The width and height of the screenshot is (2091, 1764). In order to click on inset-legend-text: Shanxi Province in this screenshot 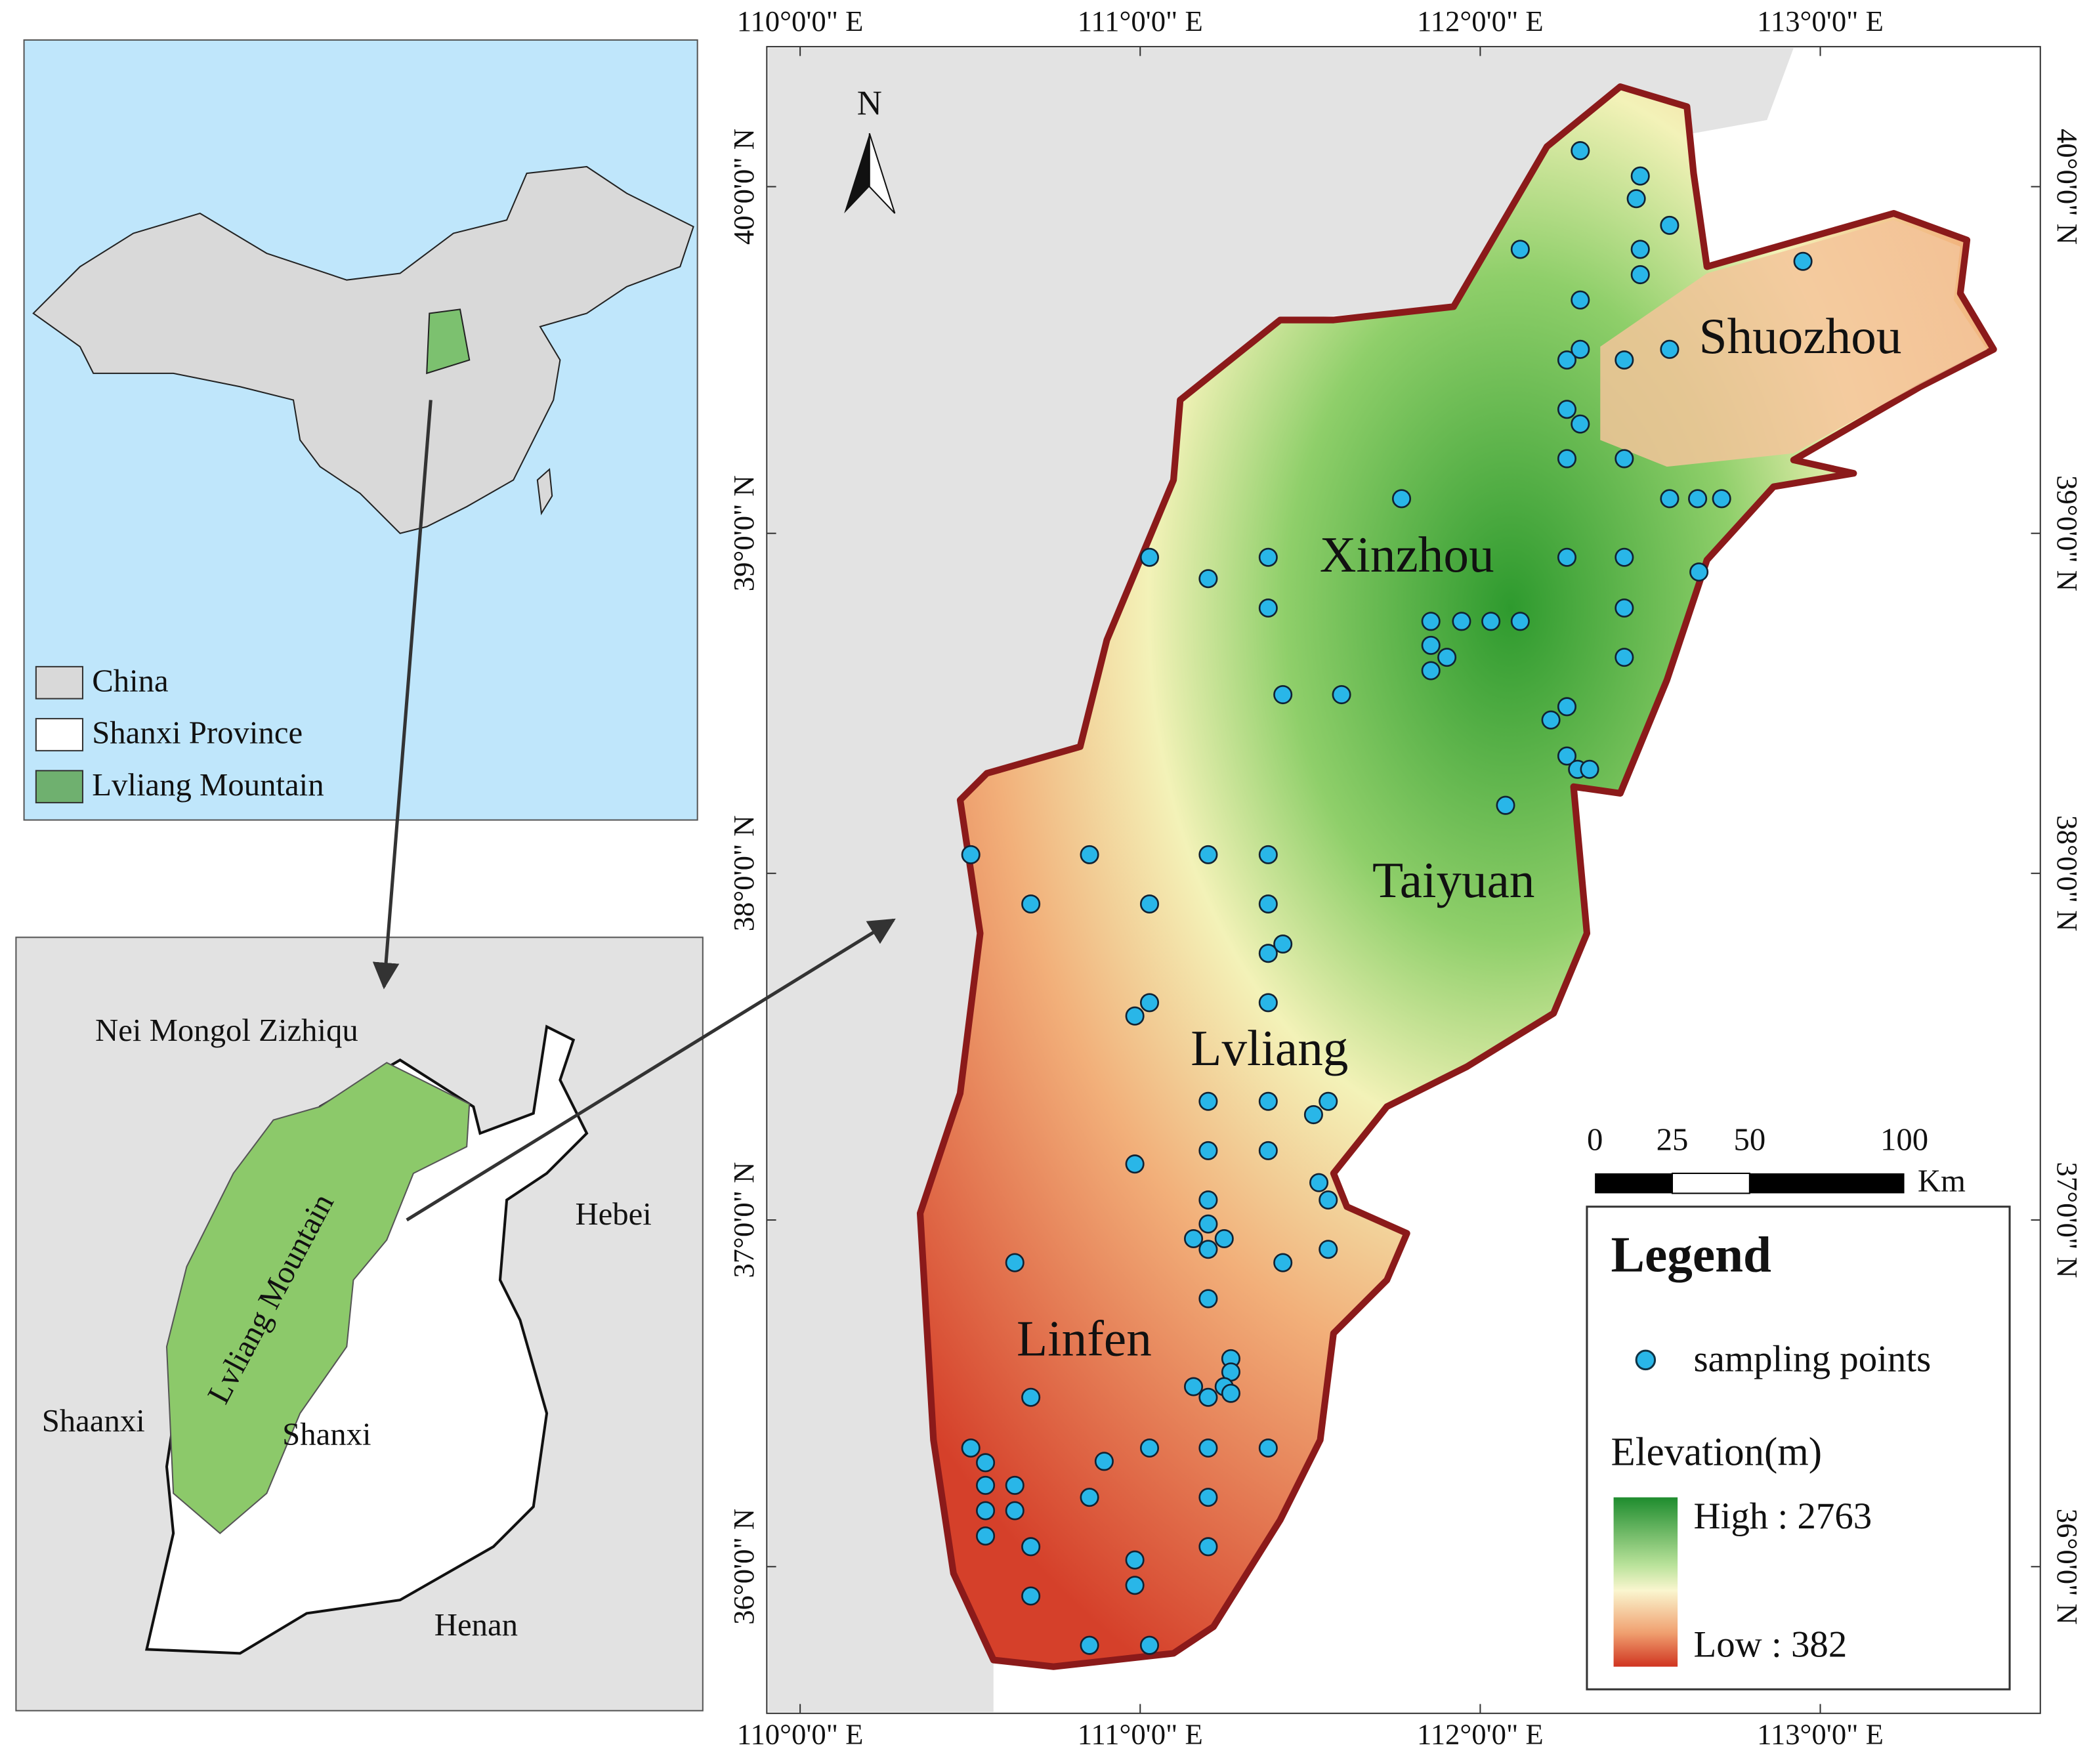, I will do `click(197, 733)`.